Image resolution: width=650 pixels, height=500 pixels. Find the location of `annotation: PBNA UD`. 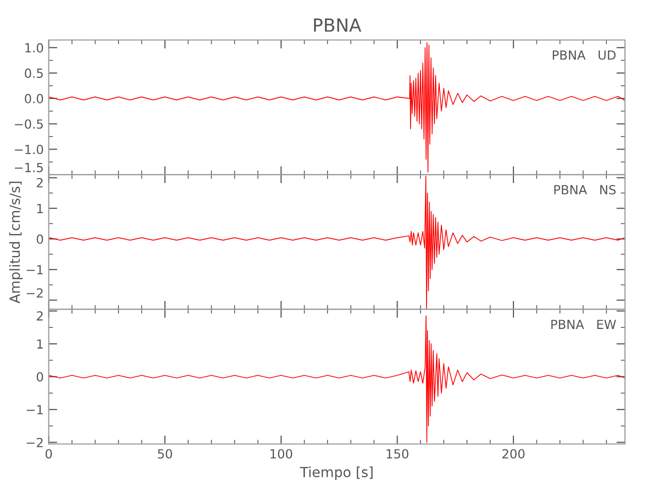

annotation: PBNA UD is located at coordinates (584, 55).